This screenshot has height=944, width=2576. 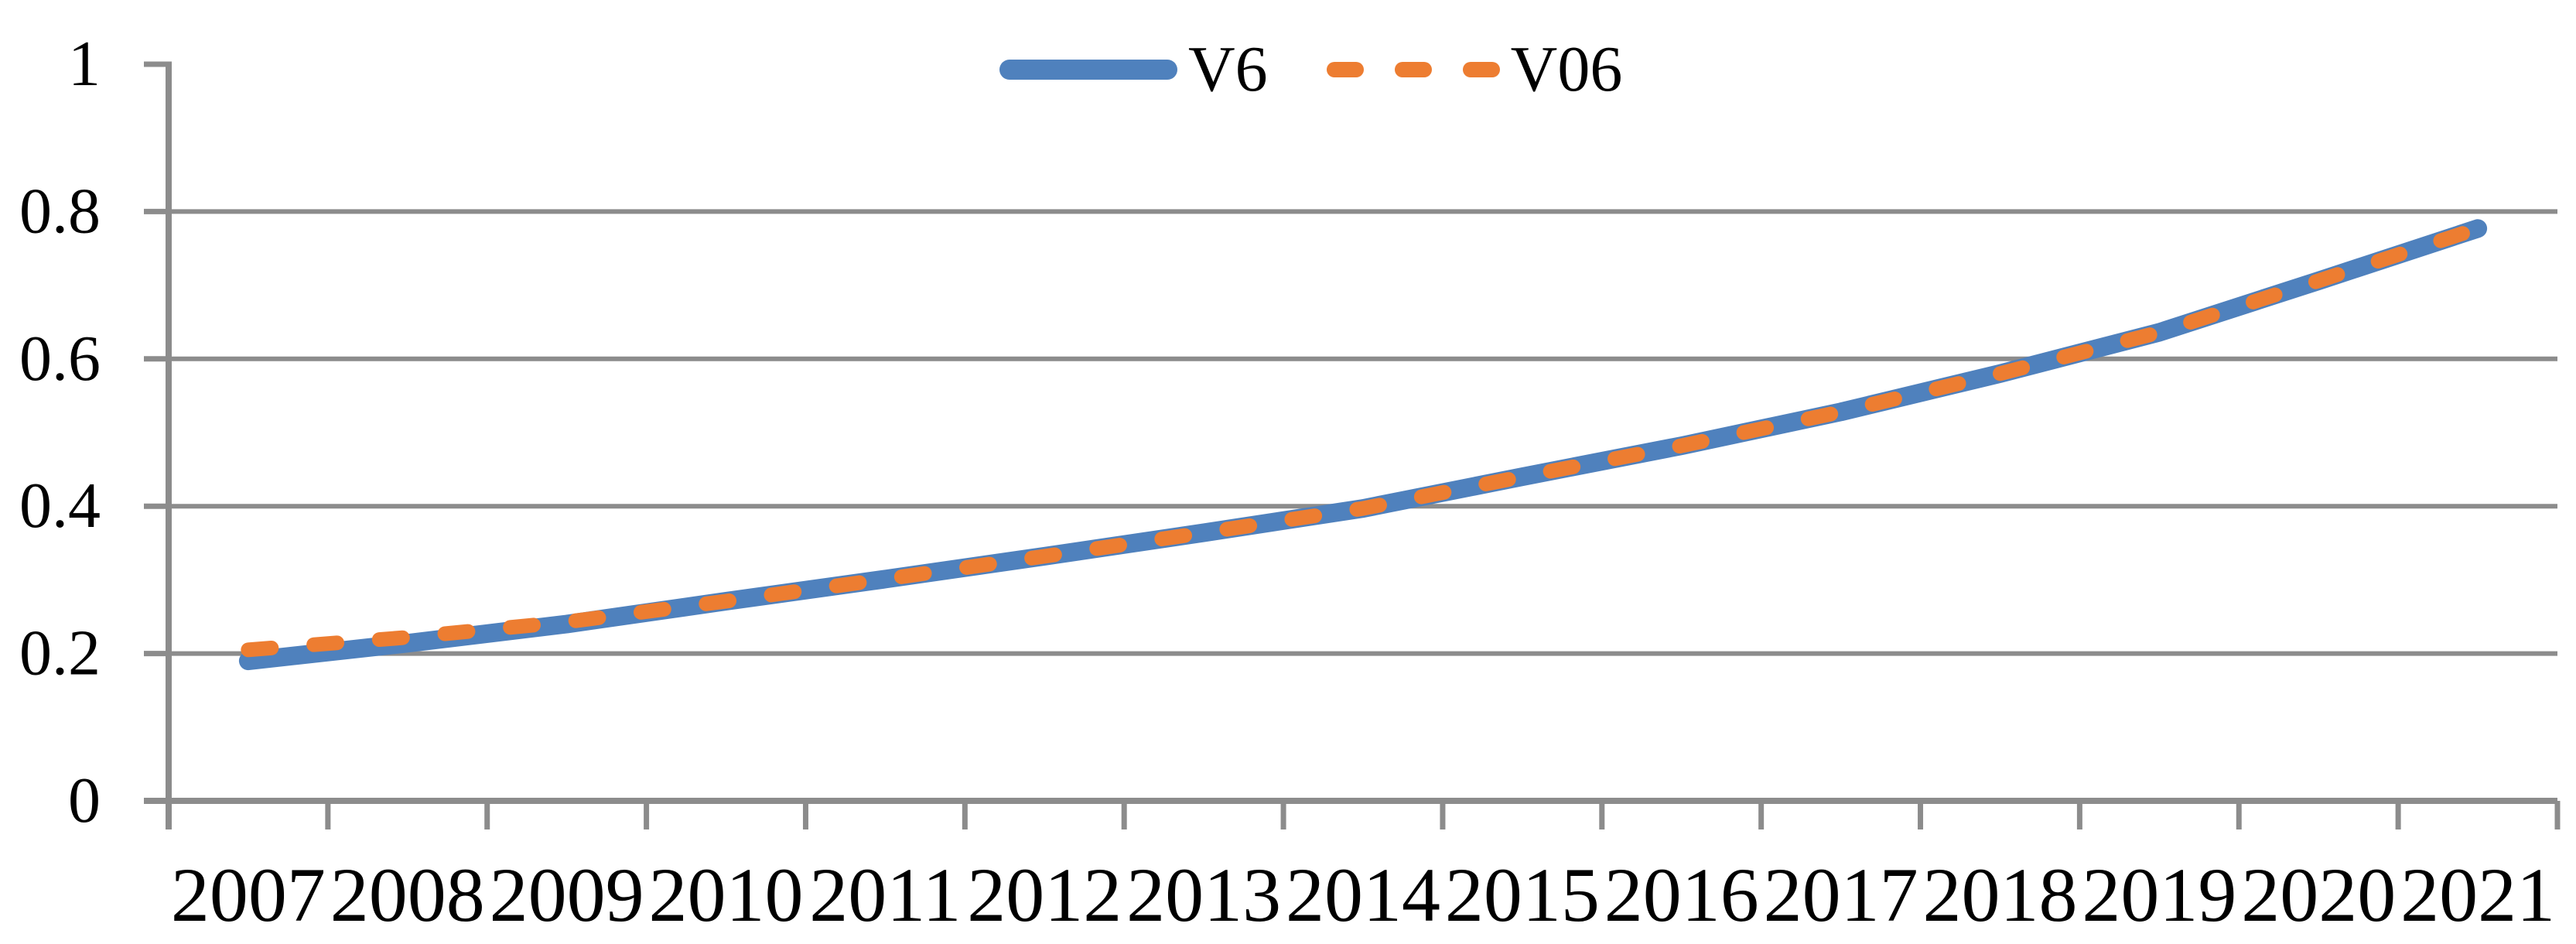 I want to click on x-tick-label: 2020, so click(x=2318, y=895).